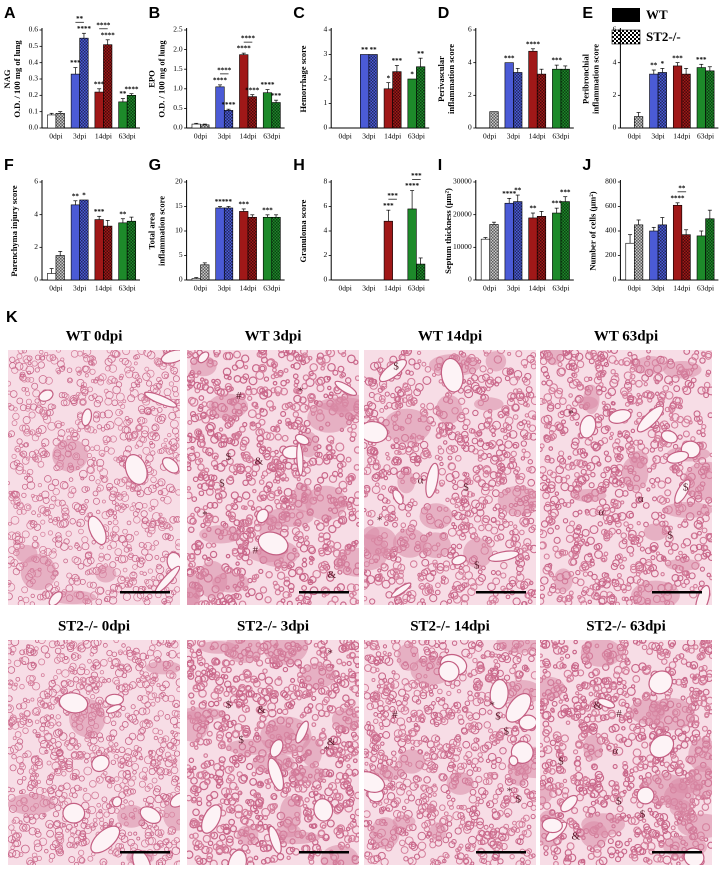  Describe the element at coordinates (34, 29) in the screenshot. I see `y-tick-label: 0.6` at that location.